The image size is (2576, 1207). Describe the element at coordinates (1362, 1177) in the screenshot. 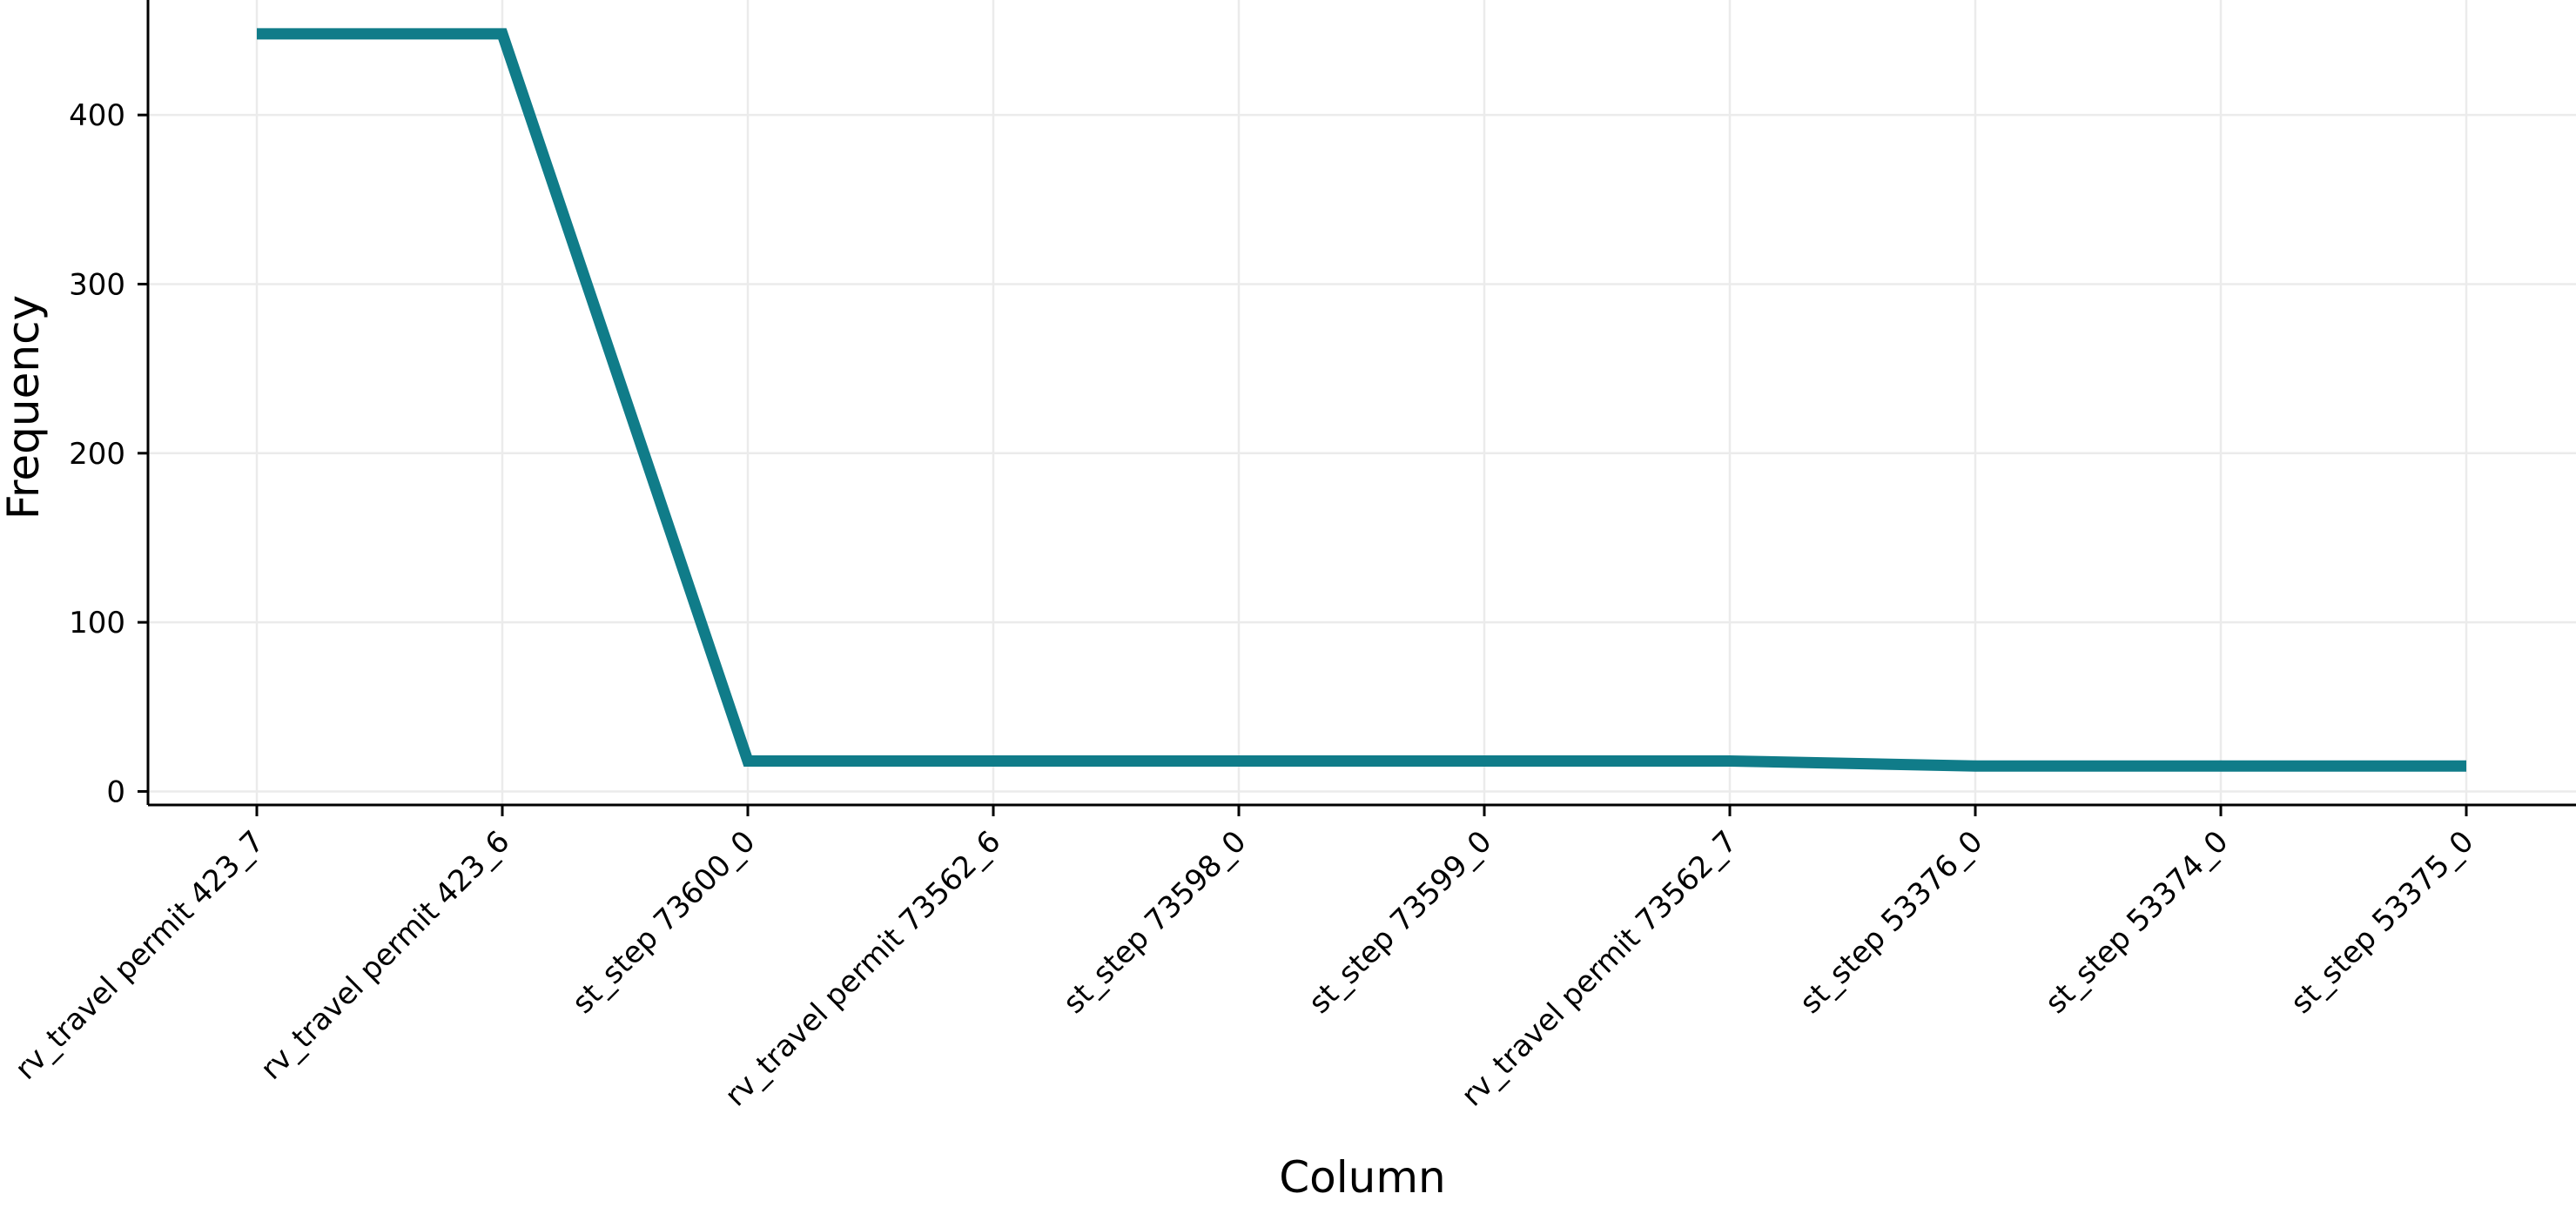

I see `x-axis-title: Column` at that location.